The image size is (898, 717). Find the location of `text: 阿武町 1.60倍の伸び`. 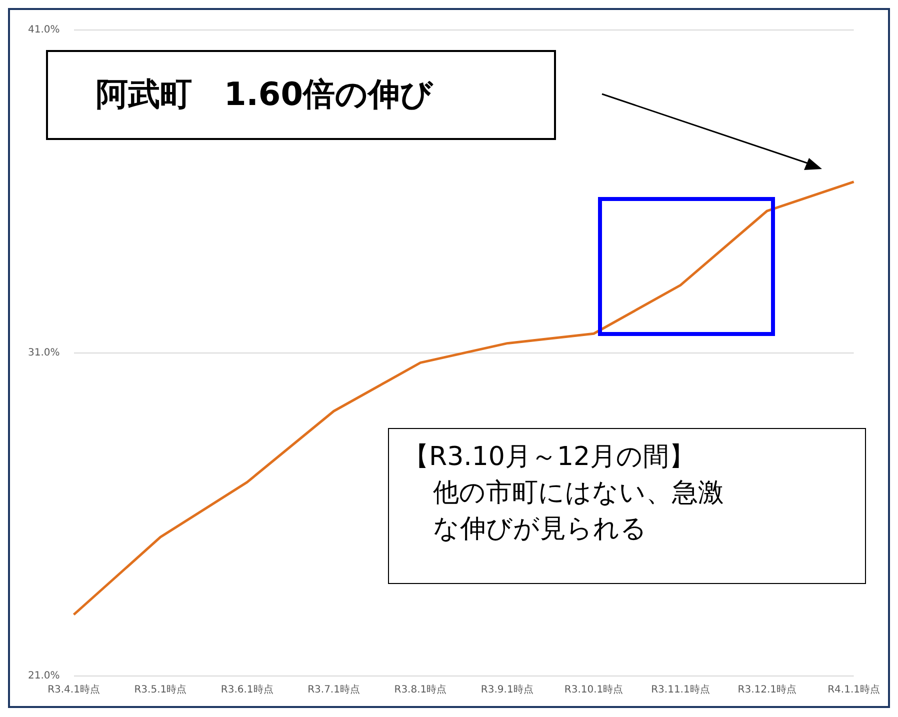

text: 阿武町 1.60倍の伸び is located at coordinates (264, 94).